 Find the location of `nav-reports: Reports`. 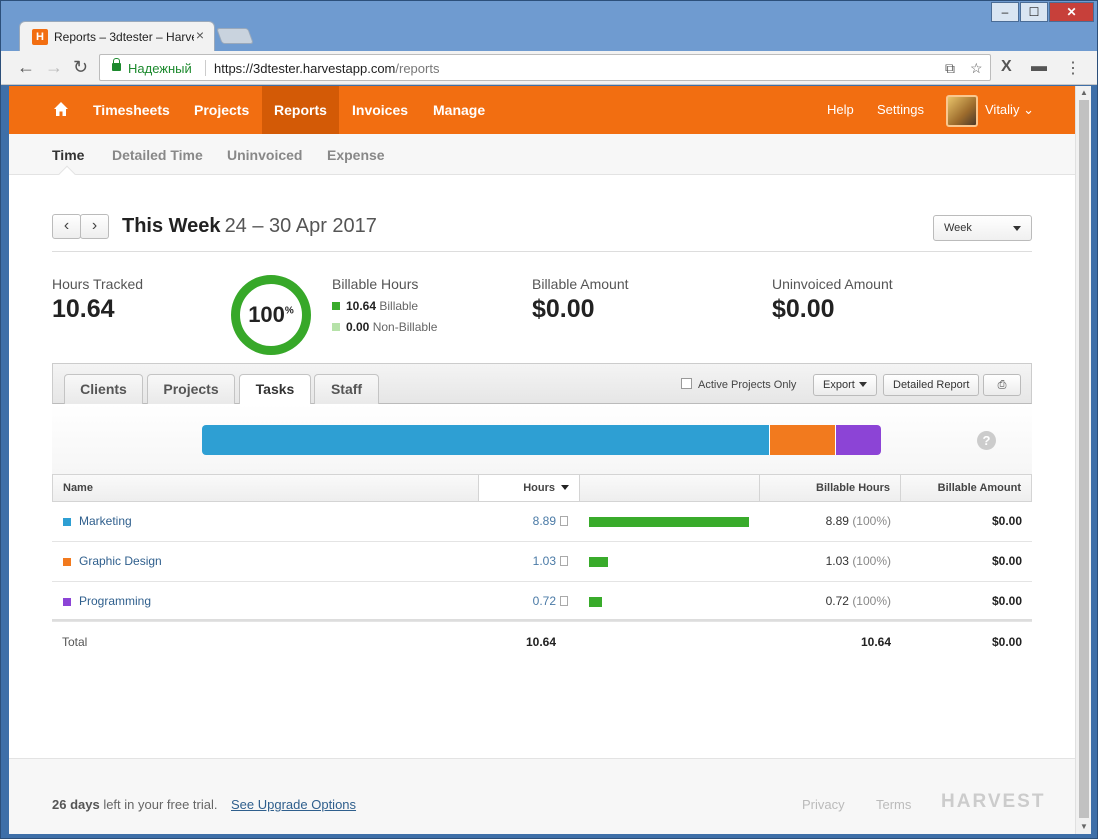

nav-reports: Reports is located at coordinates (300, 110).